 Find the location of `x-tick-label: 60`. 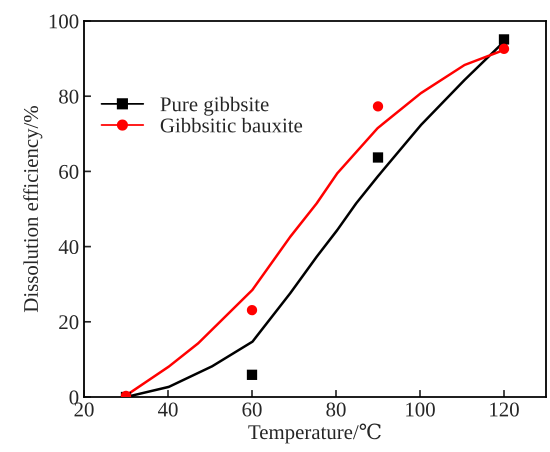

x-tick-label: 60 is located at coordinates (252, 409).